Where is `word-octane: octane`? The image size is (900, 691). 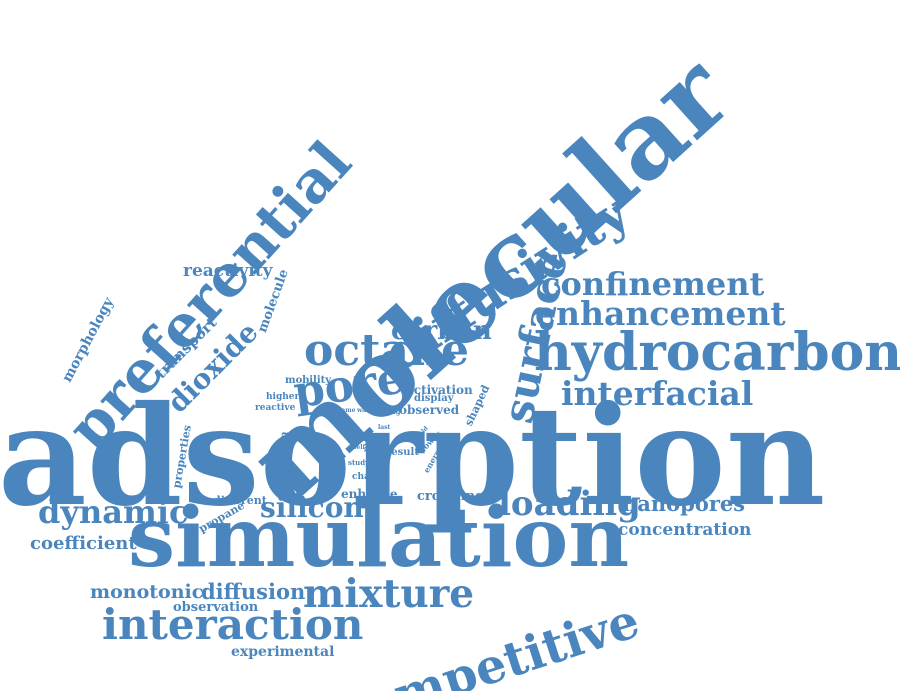 word-octane: octane is located at coordinates (386, 350).